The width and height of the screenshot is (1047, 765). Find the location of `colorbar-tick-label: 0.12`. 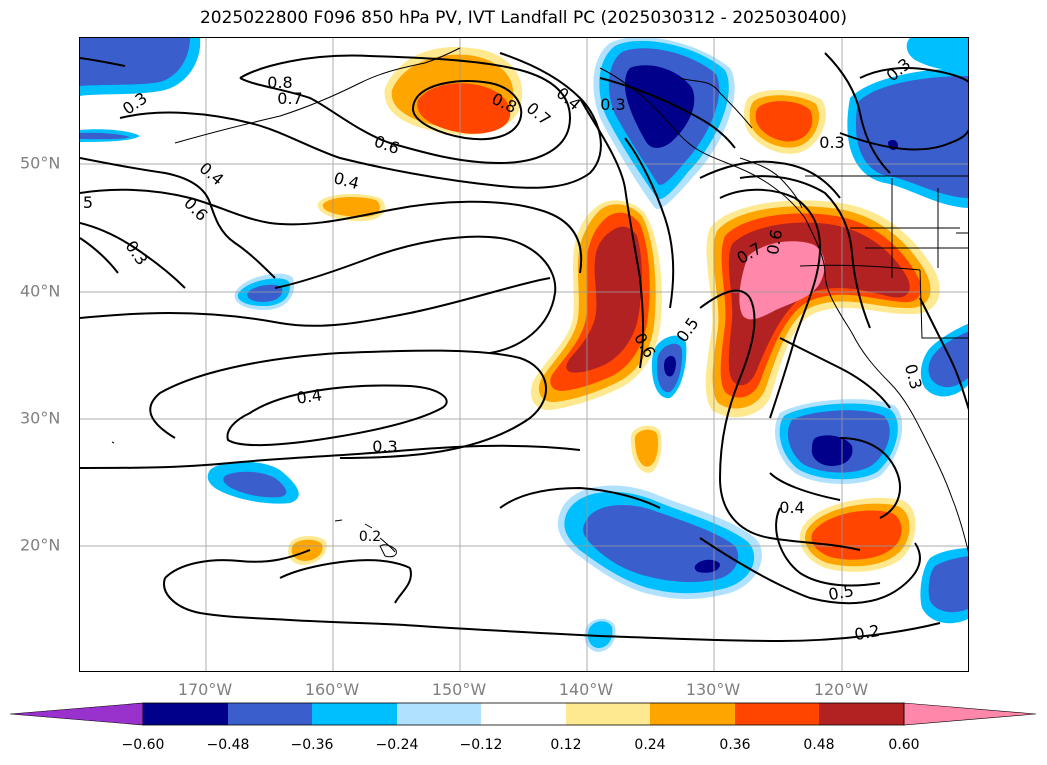

colorbar-tick-label: 0.12 is located at coordinates (566, 745).